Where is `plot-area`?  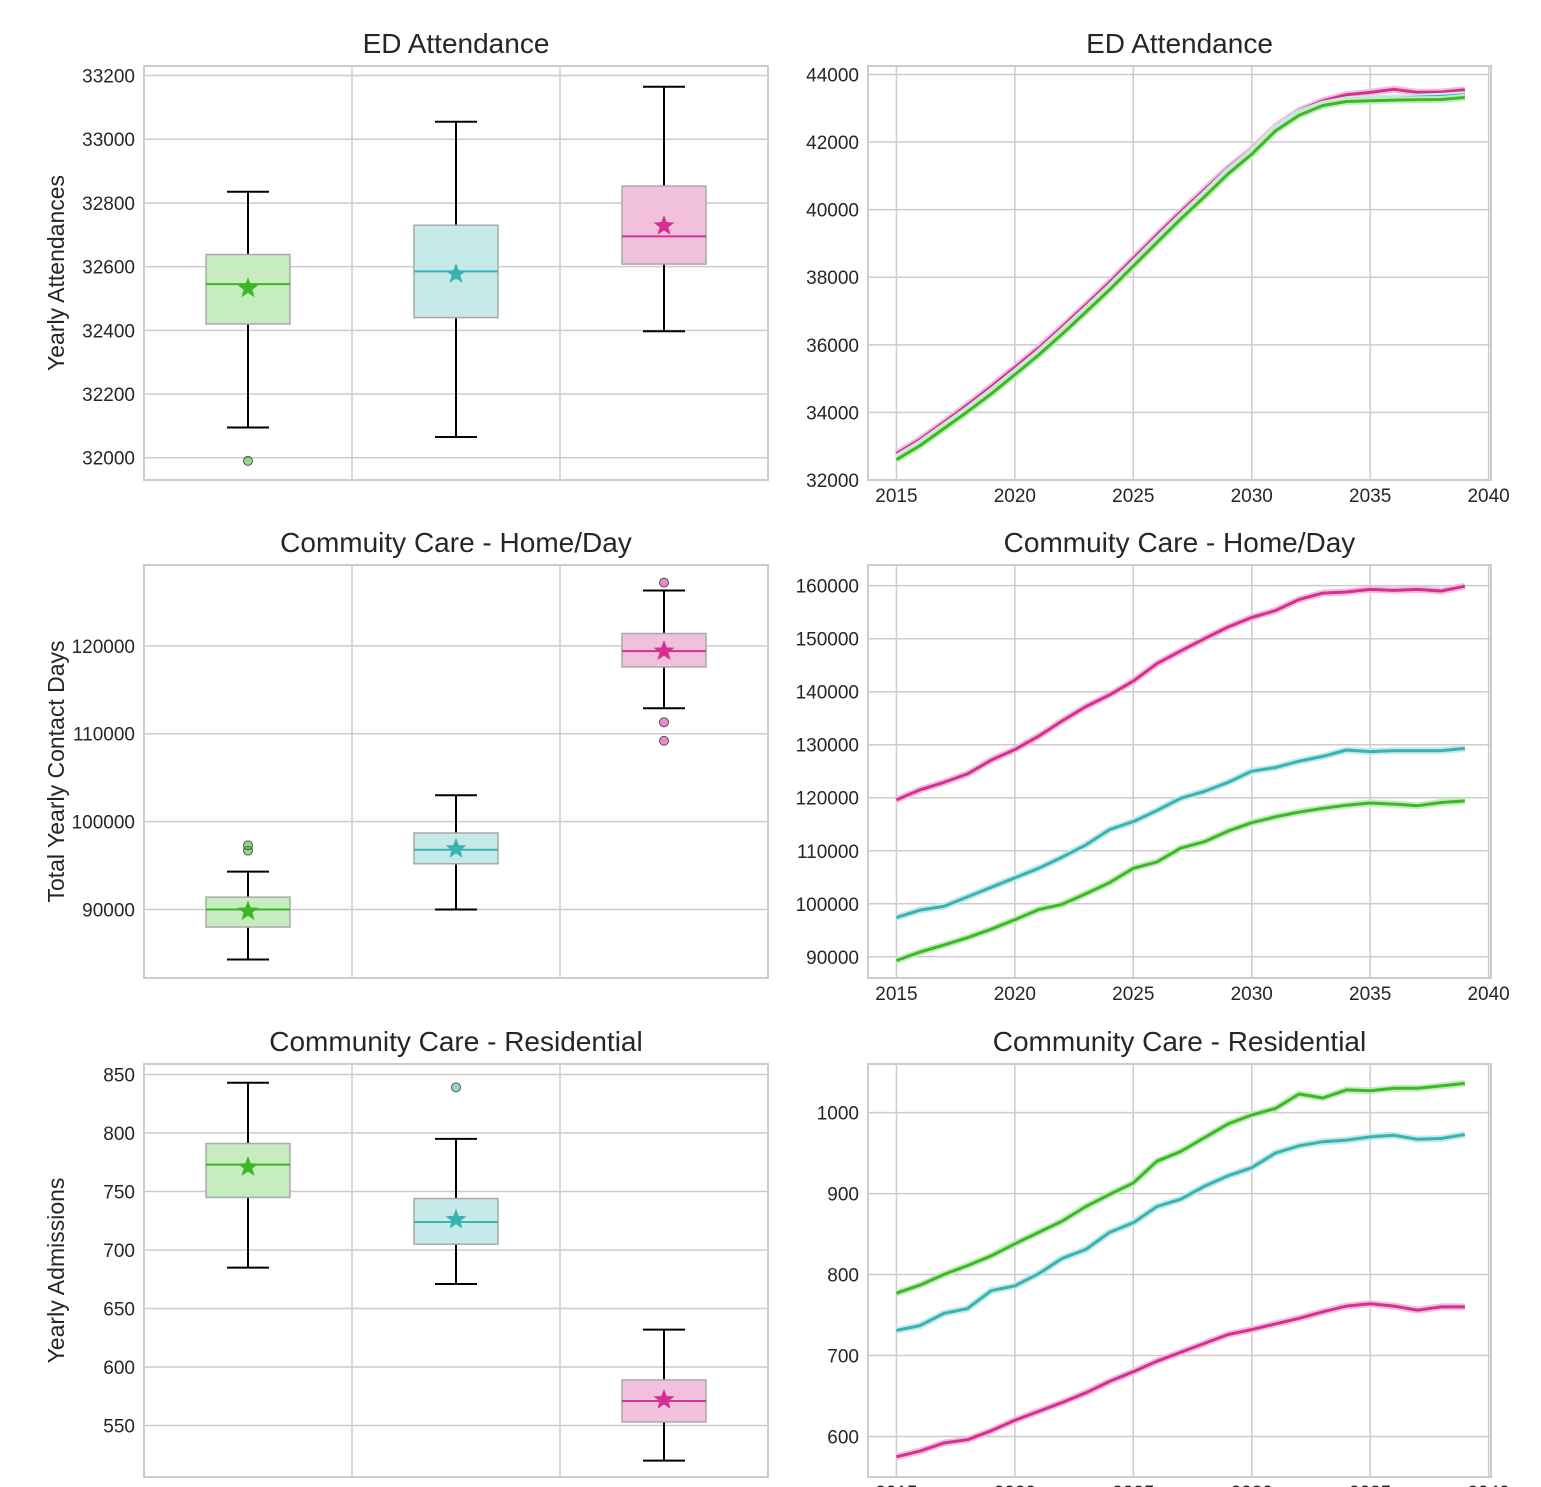 plot-area is located at coordinates (1179, 771).